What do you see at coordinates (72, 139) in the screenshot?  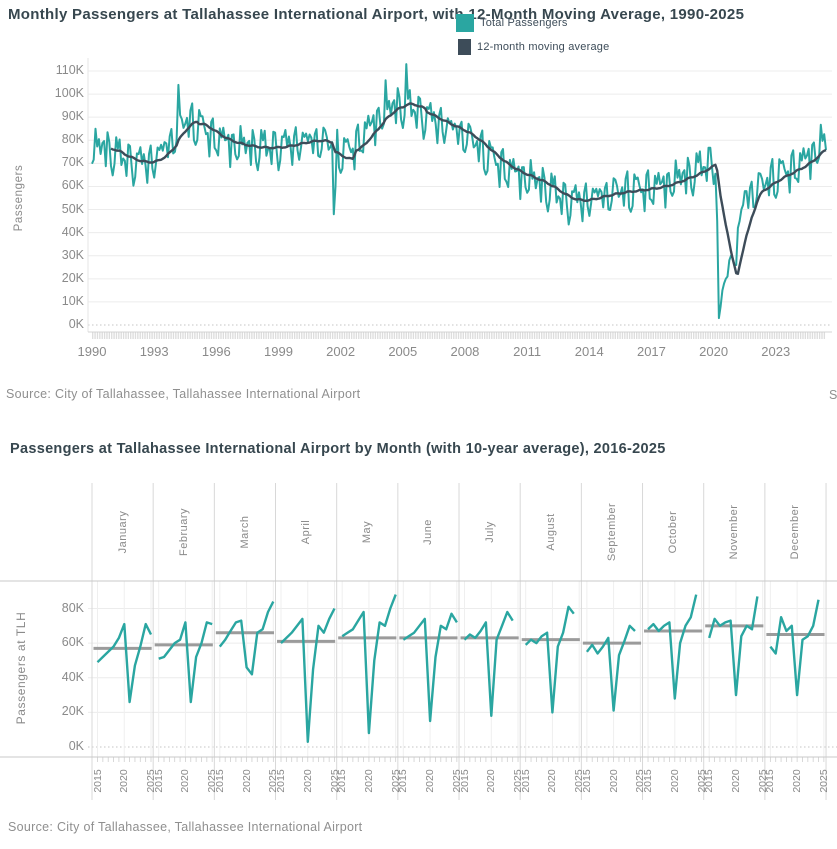 I see `top-y-tick-label: 80K` at bounding box center [72, 139].